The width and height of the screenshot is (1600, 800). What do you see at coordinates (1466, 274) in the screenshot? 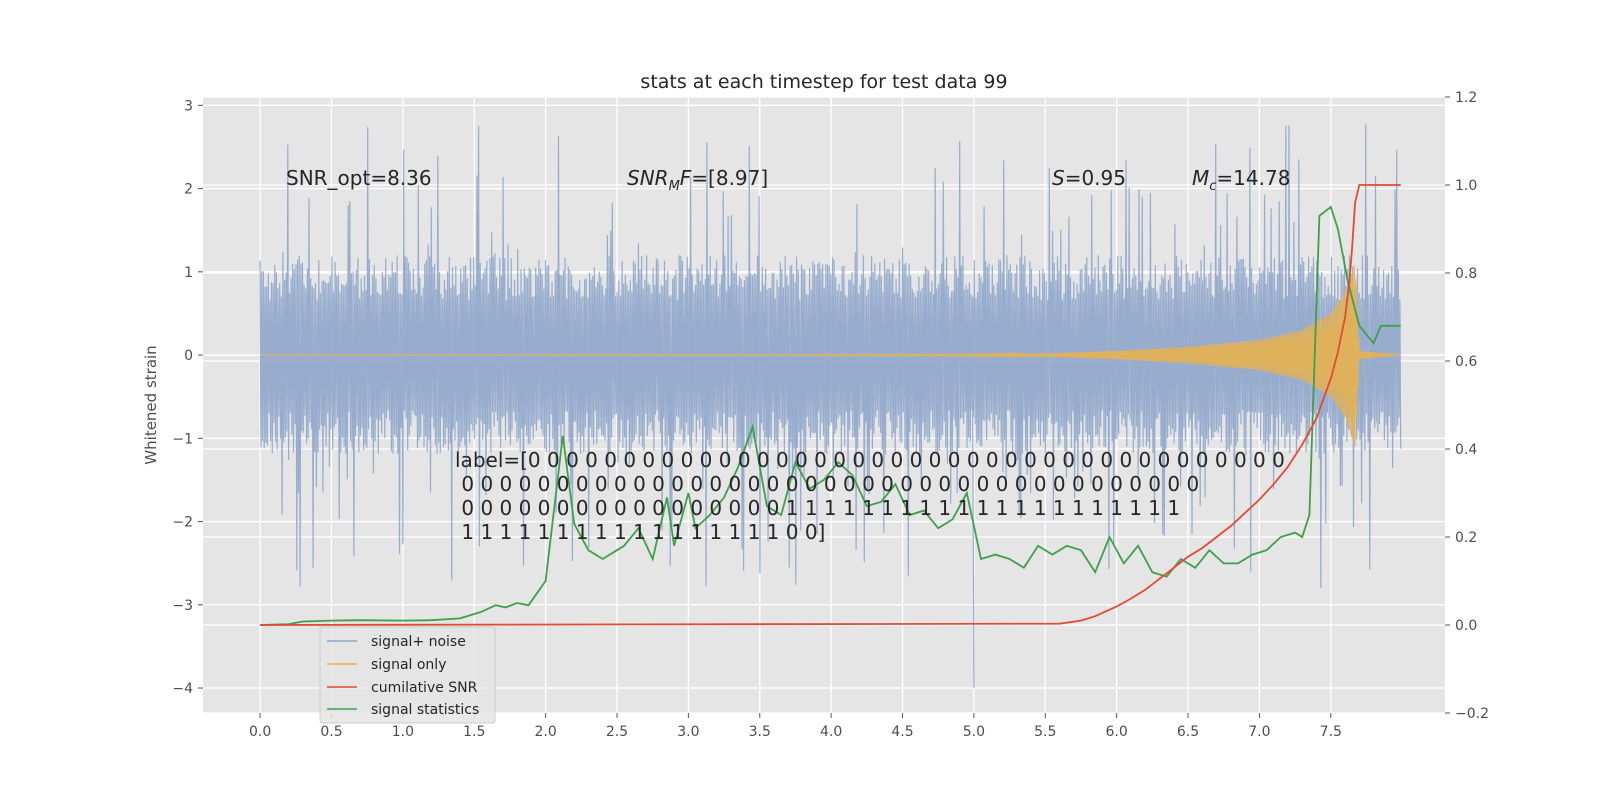
I see `y-right-tick-label: 0.8` at bounding box center [1466, 274].